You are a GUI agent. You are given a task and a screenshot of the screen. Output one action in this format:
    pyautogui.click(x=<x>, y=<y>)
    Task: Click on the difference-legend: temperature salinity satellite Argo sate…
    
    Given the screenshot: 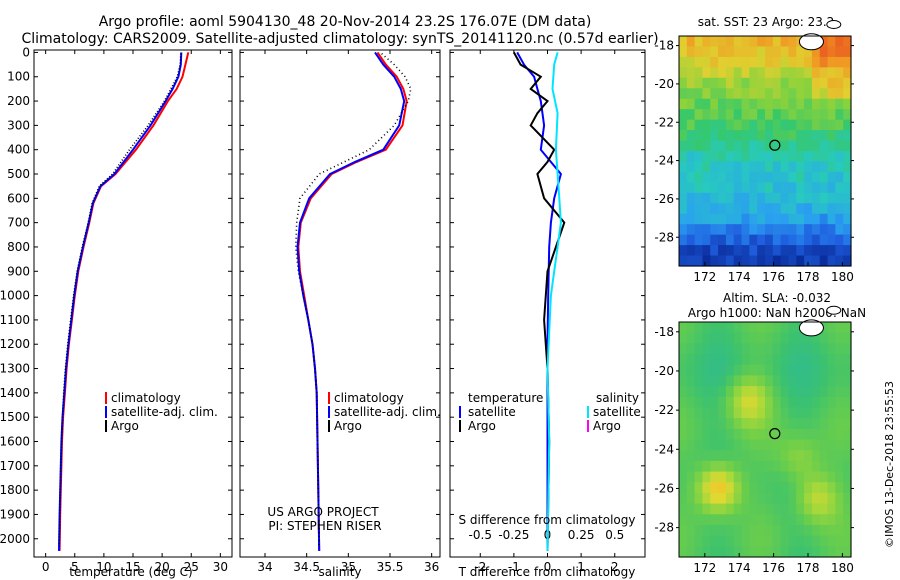 What is the action you would take?
    pyautogui.click(x=550, y=412)
    